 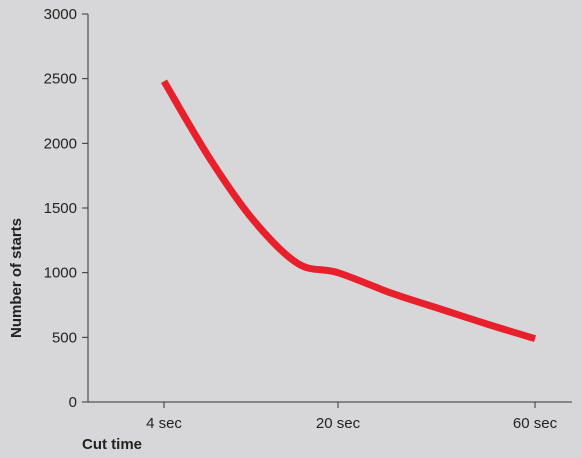 What do you see at coordinates (60, 208) in the screenshot?
I see `y-tick-label: 1500` at bounding box center [60, 208].